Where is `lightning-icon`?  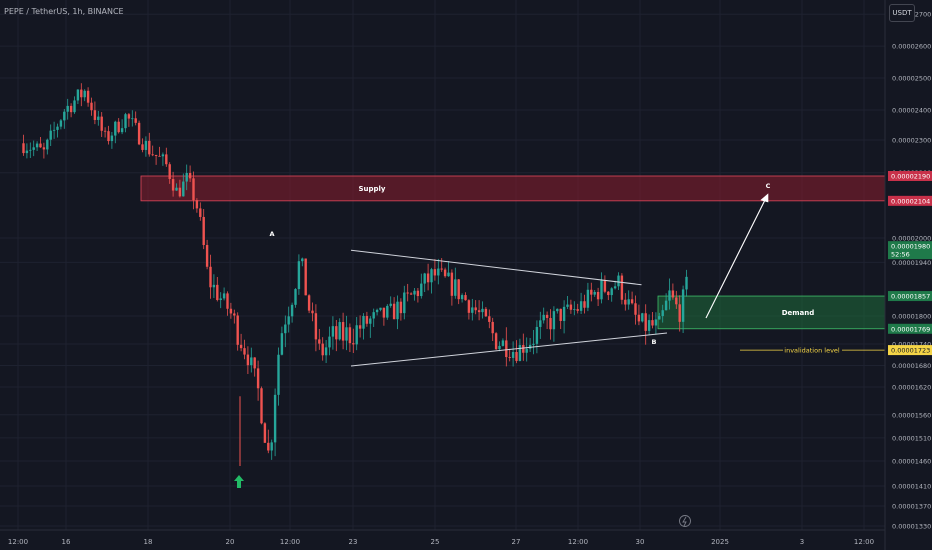
lightning-icon is located at coordinates (685, 521).